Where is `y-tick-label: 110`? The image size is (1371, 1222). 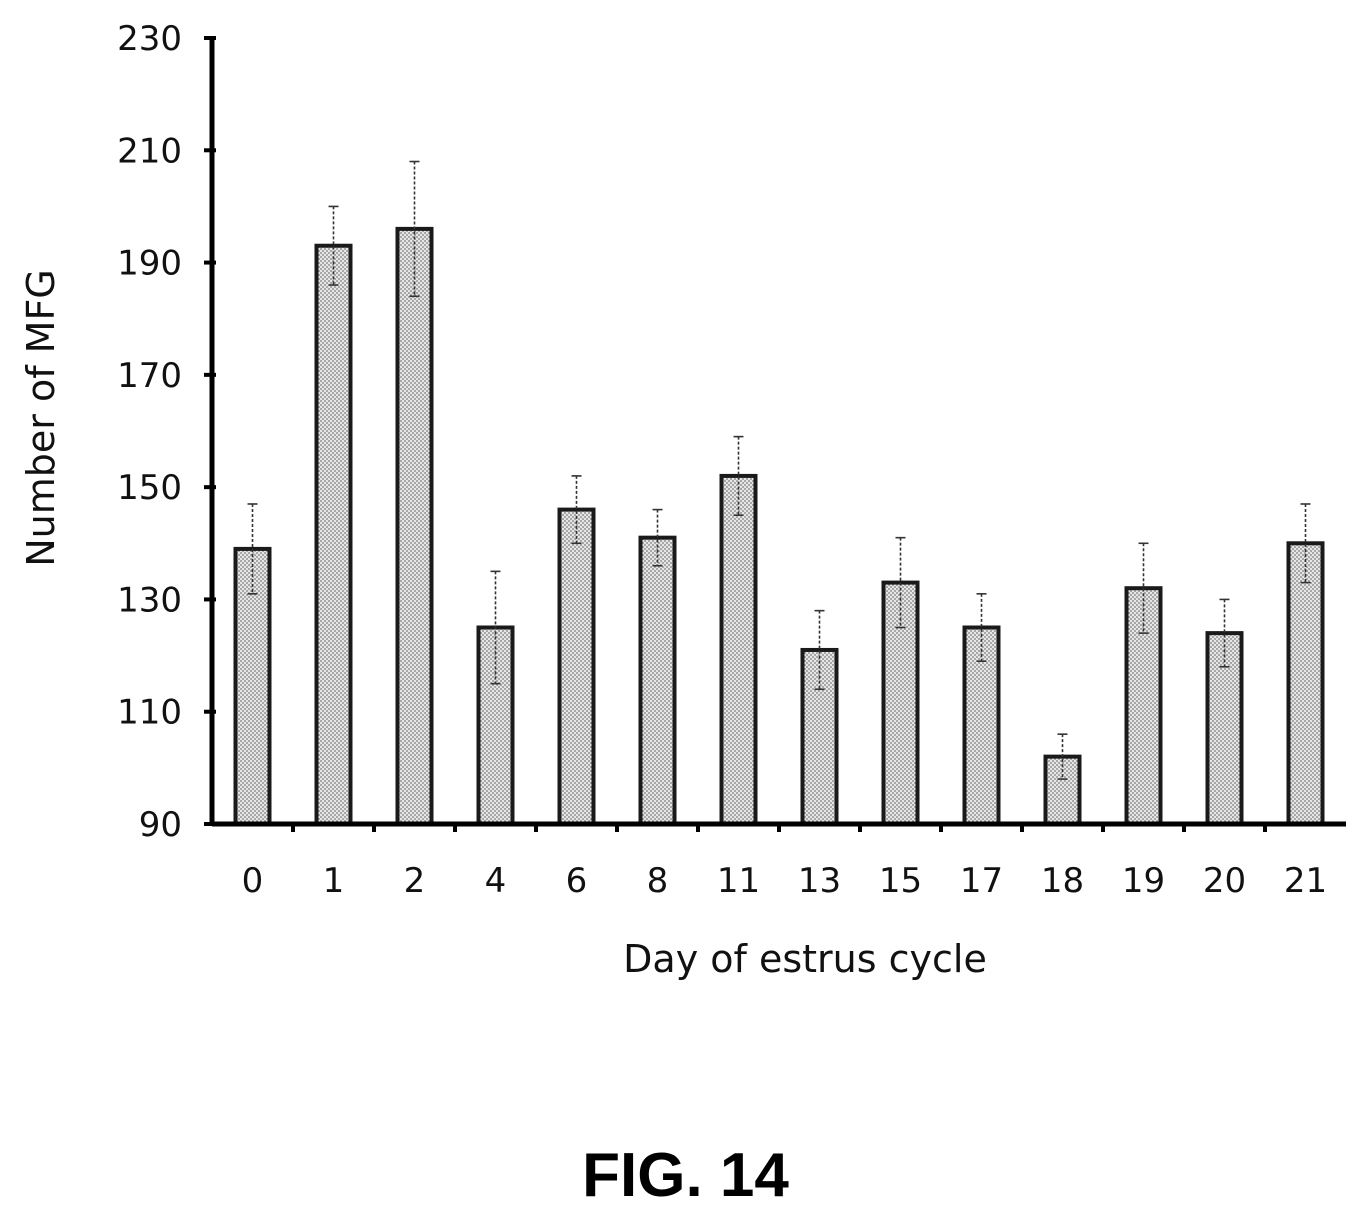
y-tick-label: 110 is located at coordinates (149, 713).